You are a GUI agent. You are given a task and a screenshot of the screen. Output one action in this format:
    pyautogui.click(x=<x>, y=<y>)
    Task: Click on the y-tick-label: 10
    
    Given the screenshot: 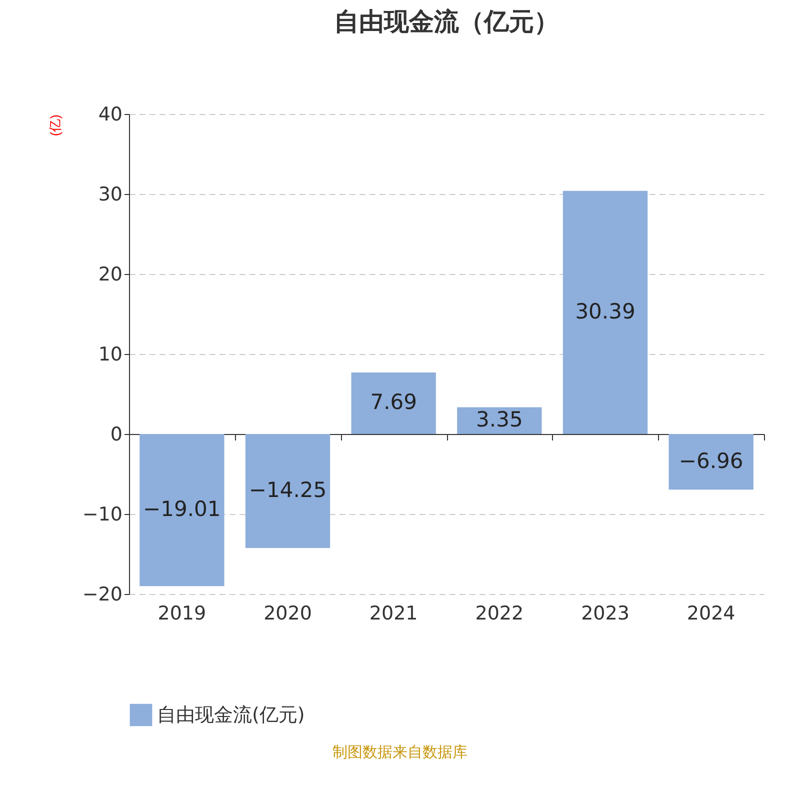 What is the action you would take?
    pyautogui.click(x=110, y=355)
    